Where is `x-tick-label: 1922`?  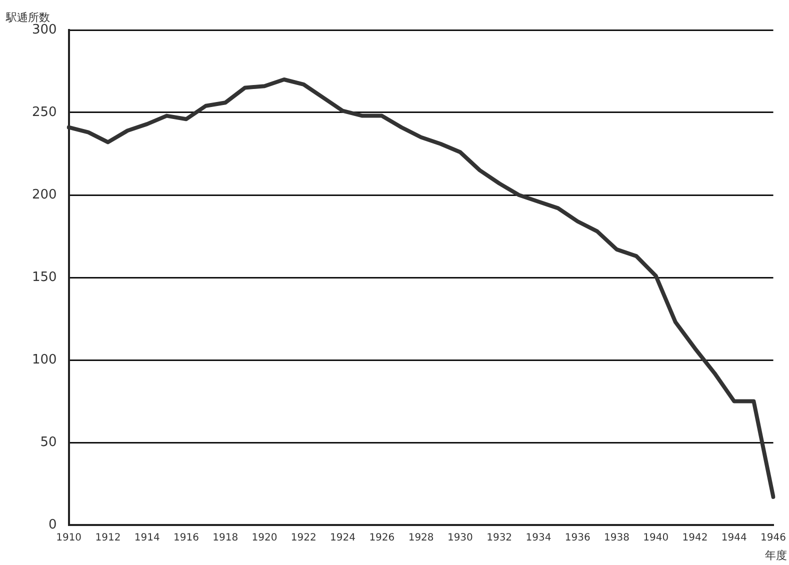 x-tick-label: 1922 is located at coordinates (303, 538).